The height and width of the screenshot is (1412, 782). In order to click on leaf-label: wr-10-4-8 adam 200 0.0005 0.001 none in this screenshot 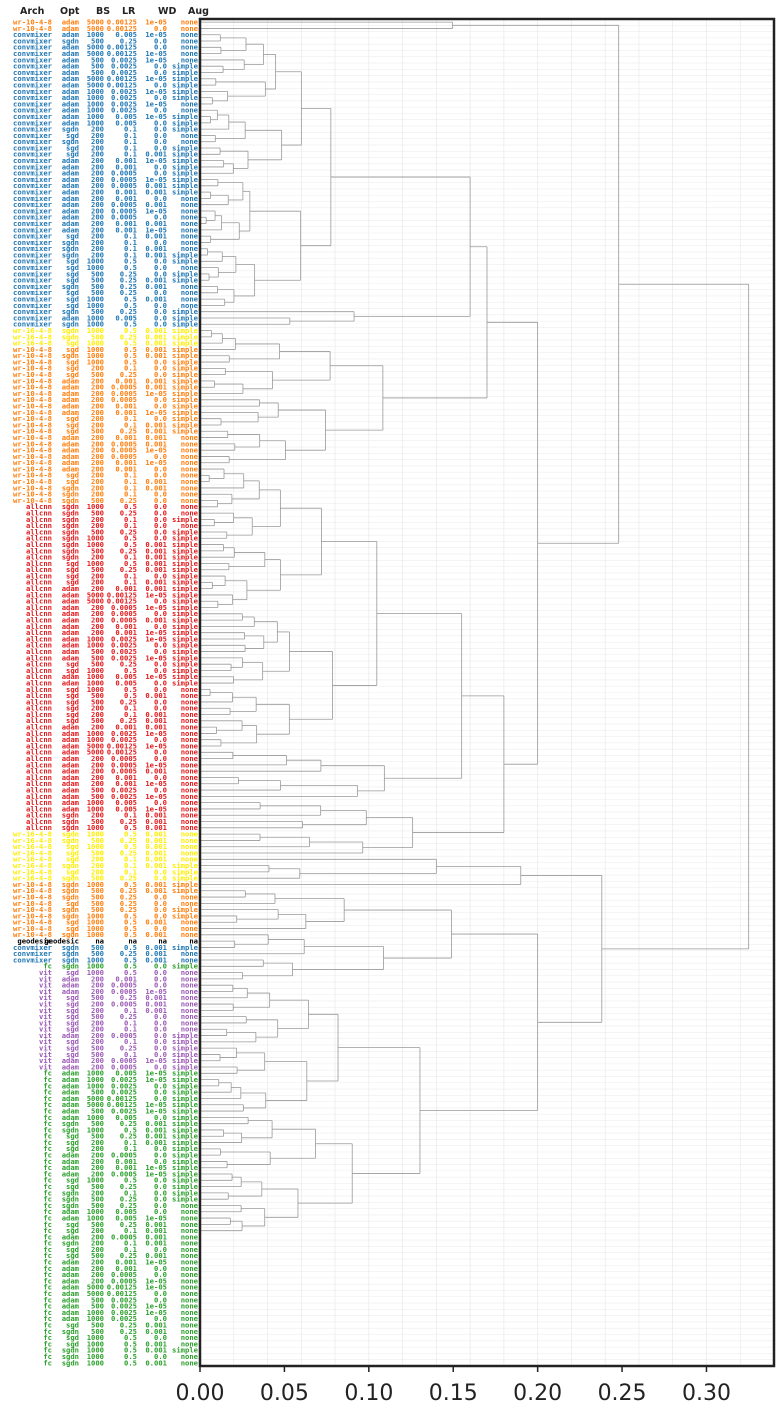, I will do `click(106, 443)`.